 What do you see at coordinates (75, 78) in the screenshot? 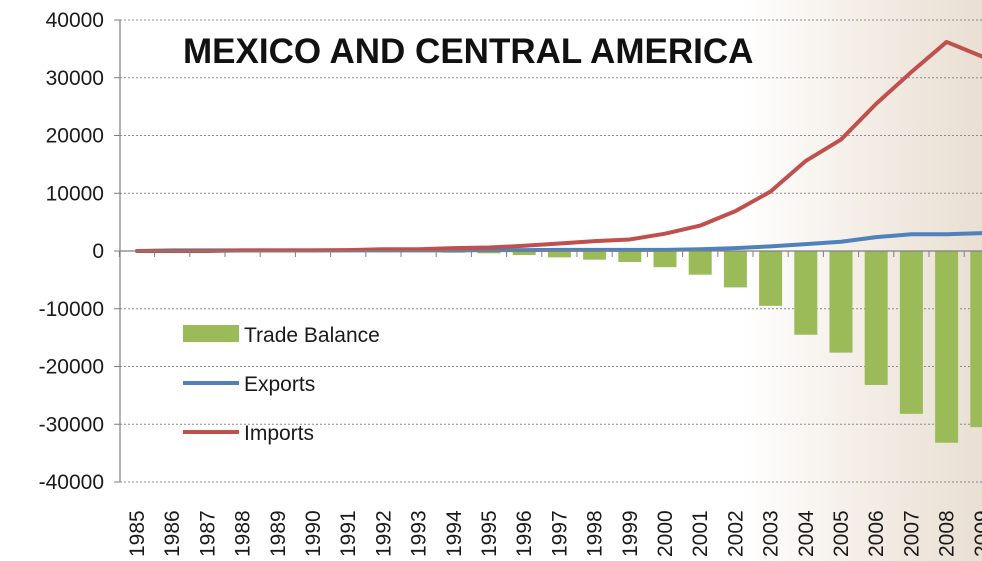
I see `y-tick-label: 30000` at bounding box center [75, 78].